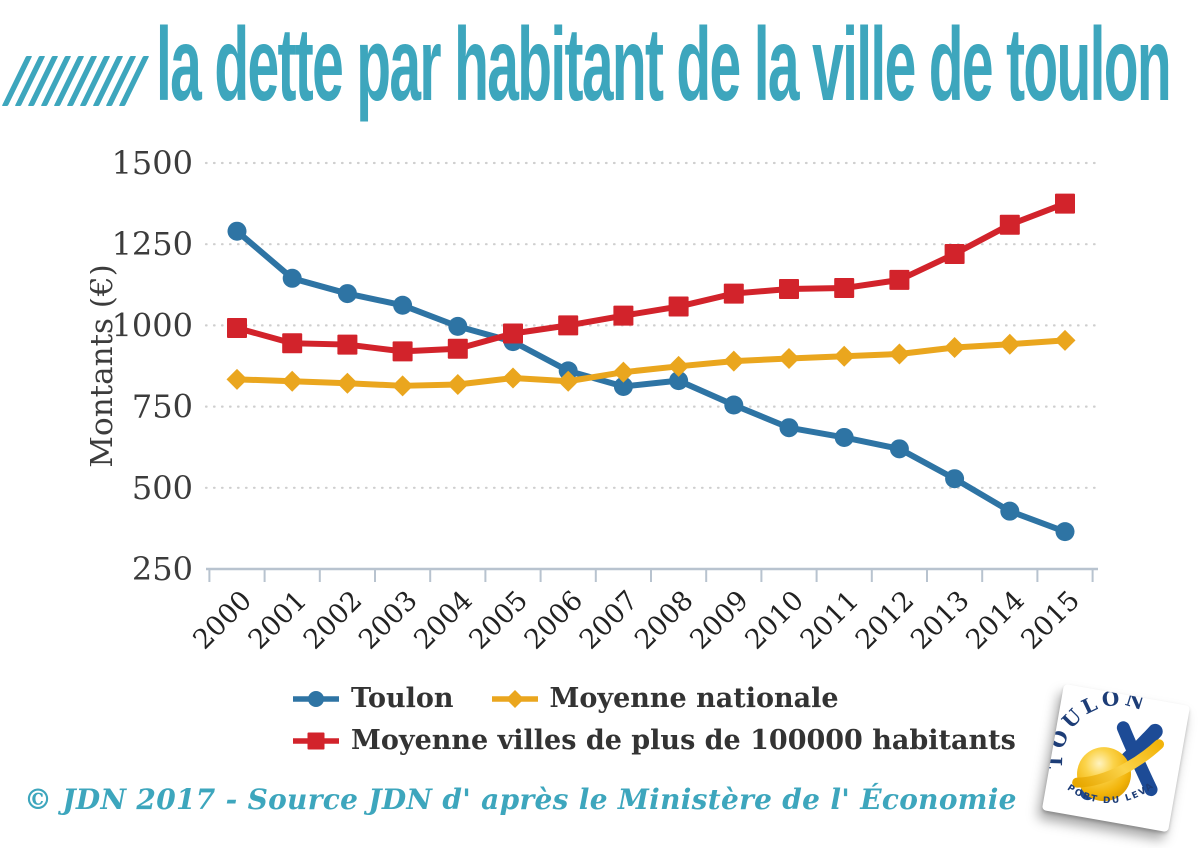 This screenshot has height=848, width=1200. What do you see at coordinates (152, 244) in the screenshot?
I see `y-tick-label-1250: 1250` at bounding box center [152, 244].